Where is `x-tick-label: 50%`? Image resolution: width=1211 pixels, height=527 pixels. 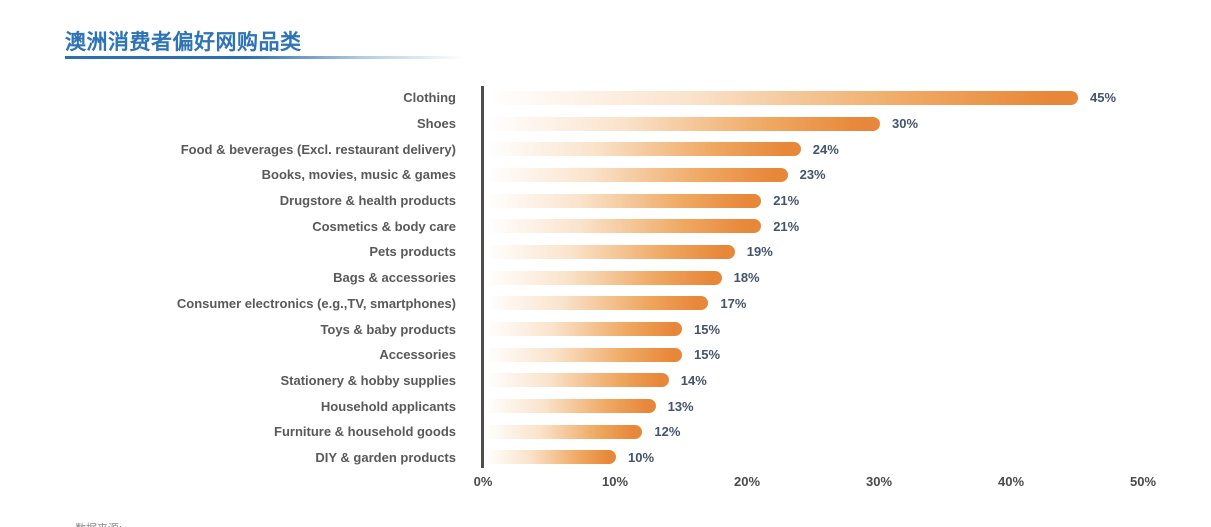 x-tick-label: 50% is located at coordinates (1143, 481).